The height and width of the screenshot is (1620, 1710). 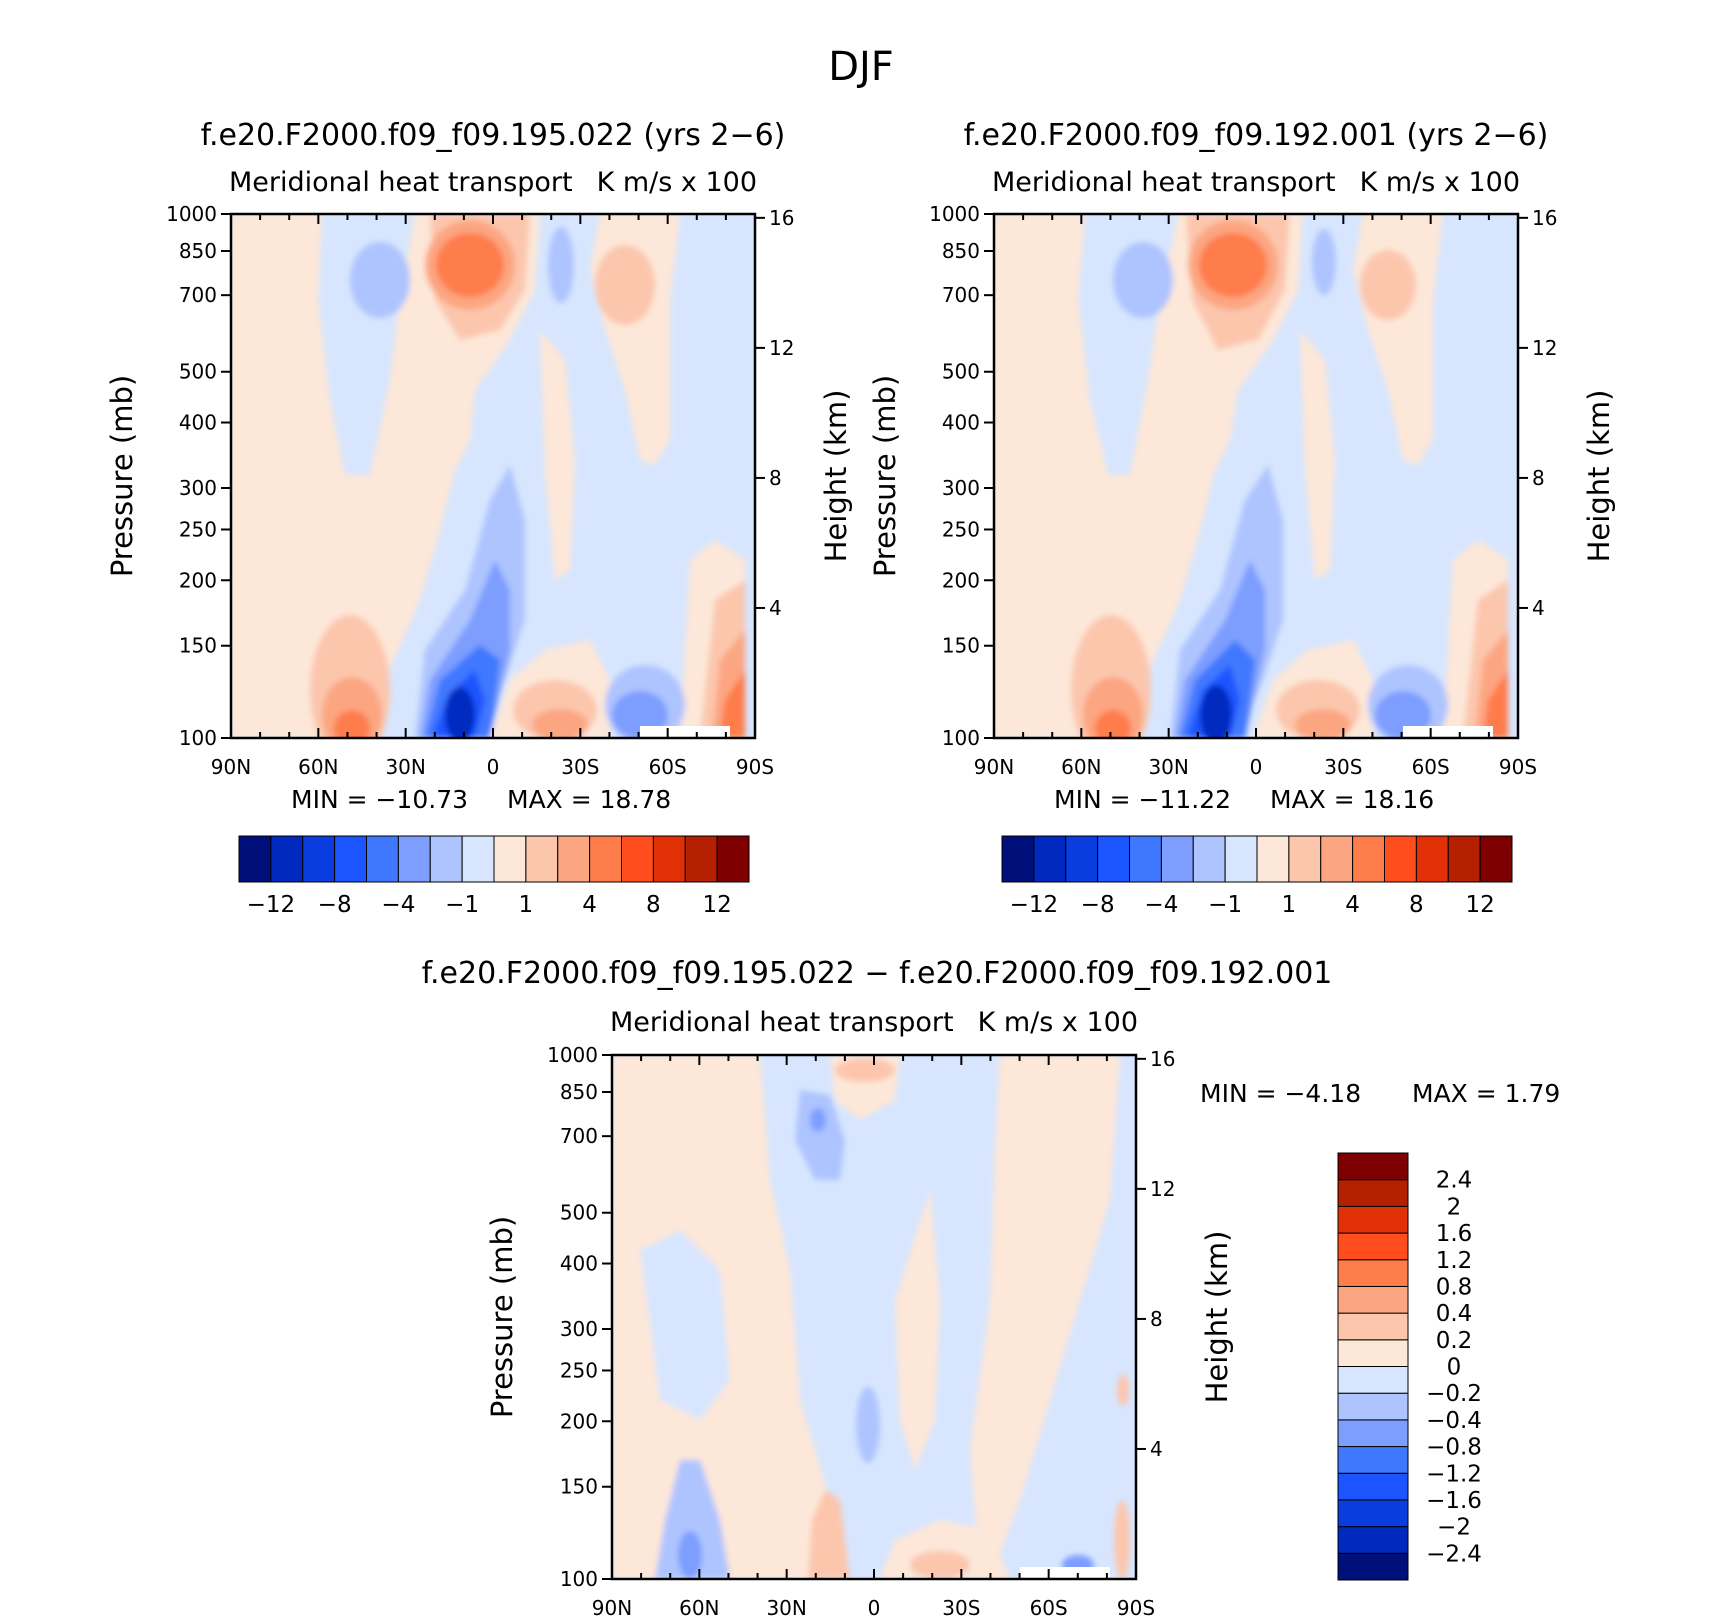 I want to click on colorbar-label: −1.2, so click(x=1454, y=1474).